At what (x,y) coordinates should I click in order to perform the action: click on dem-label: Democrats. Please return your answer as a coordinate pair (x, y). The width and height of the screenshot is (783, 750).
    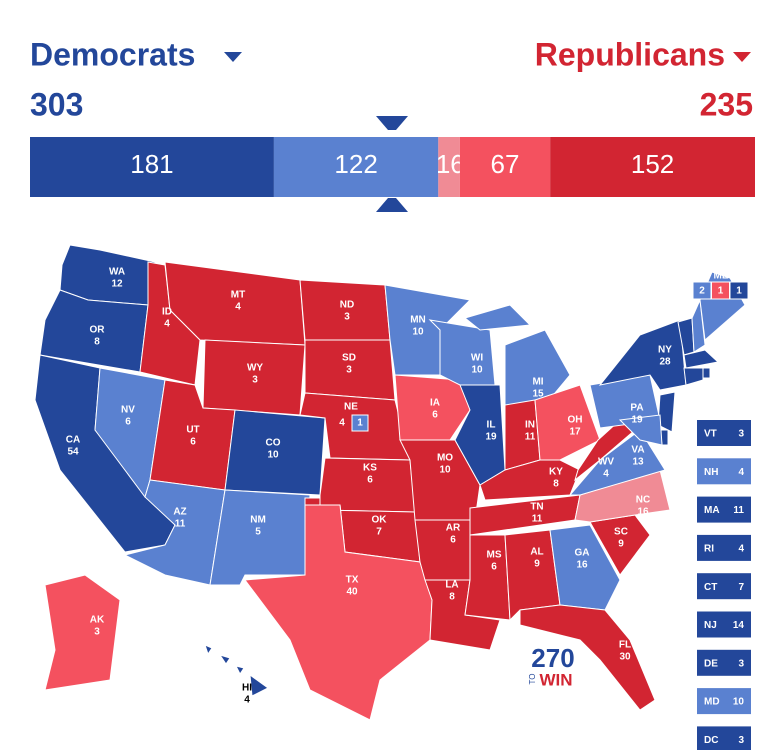
    Looking at the image, I should click on (112, 54).